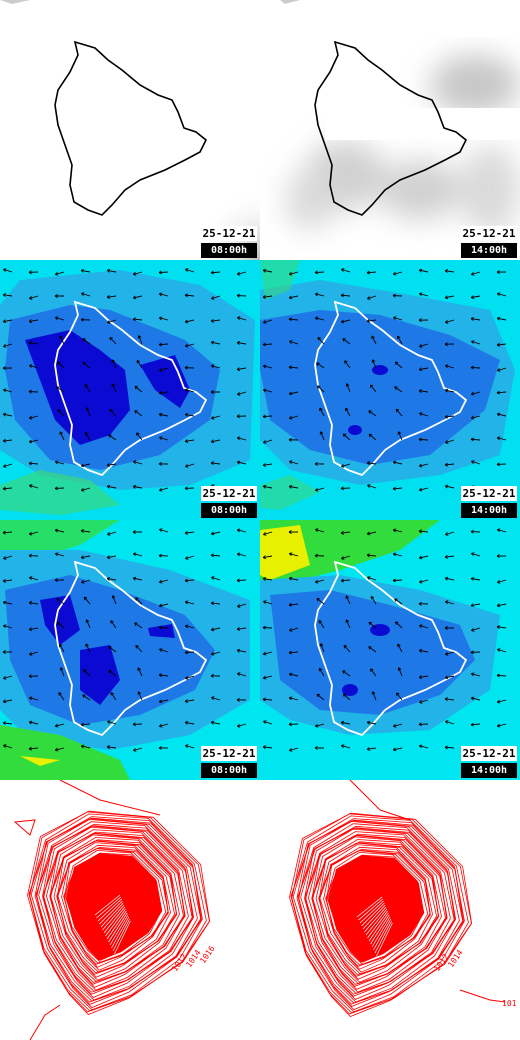  What do you see at coordinates (391, 648) in the screenshot?
I see `island-coastline` at bounding box center [391, 648].